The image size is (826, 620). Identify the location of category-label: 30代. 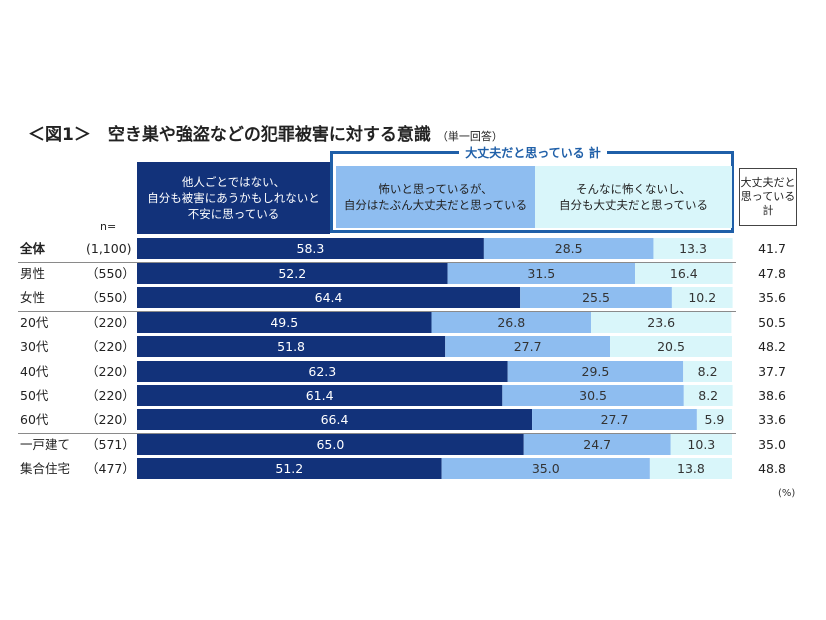
(34, 346).